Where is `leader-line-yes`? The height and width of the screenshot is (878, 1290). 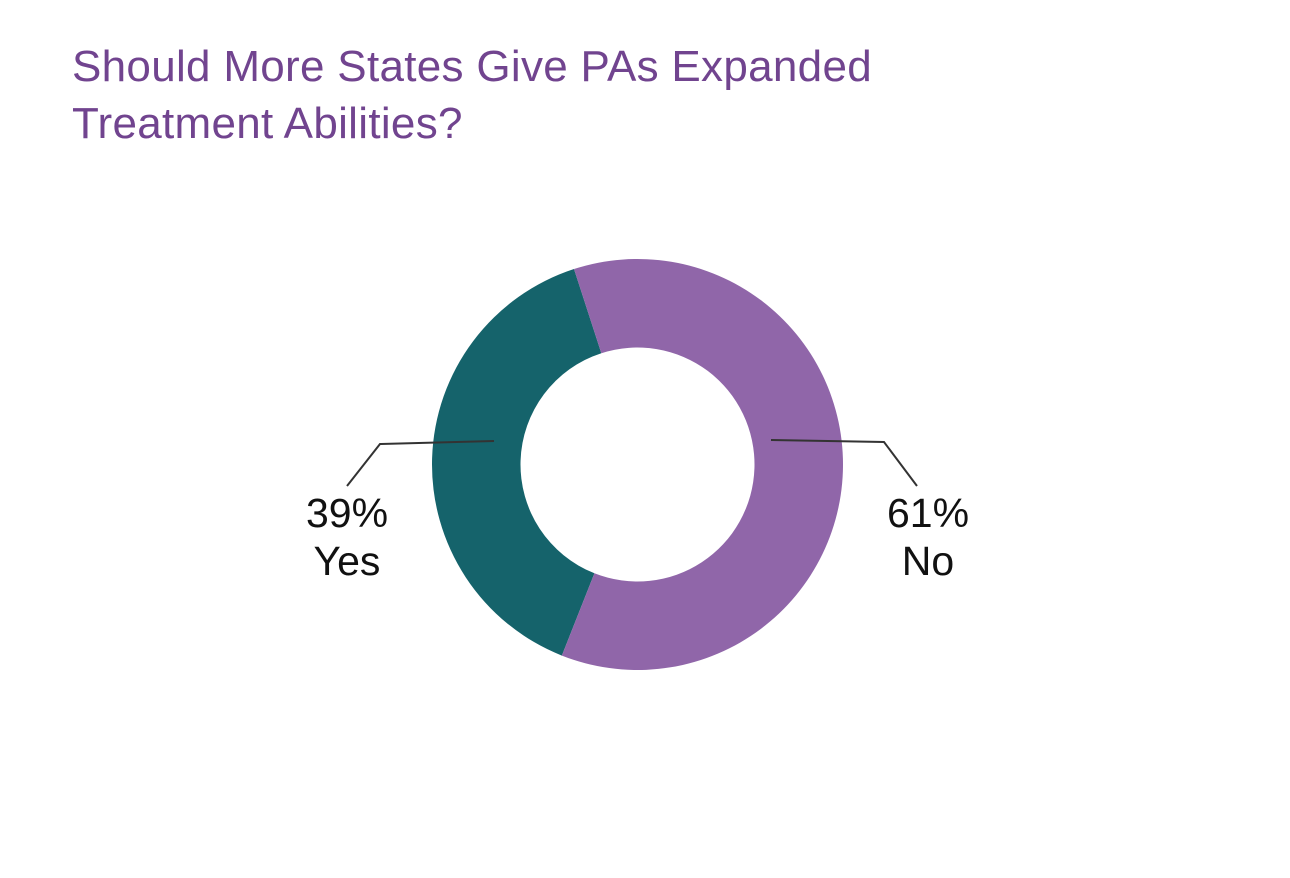
leader-line-yes is located at coordinates (420, 463).